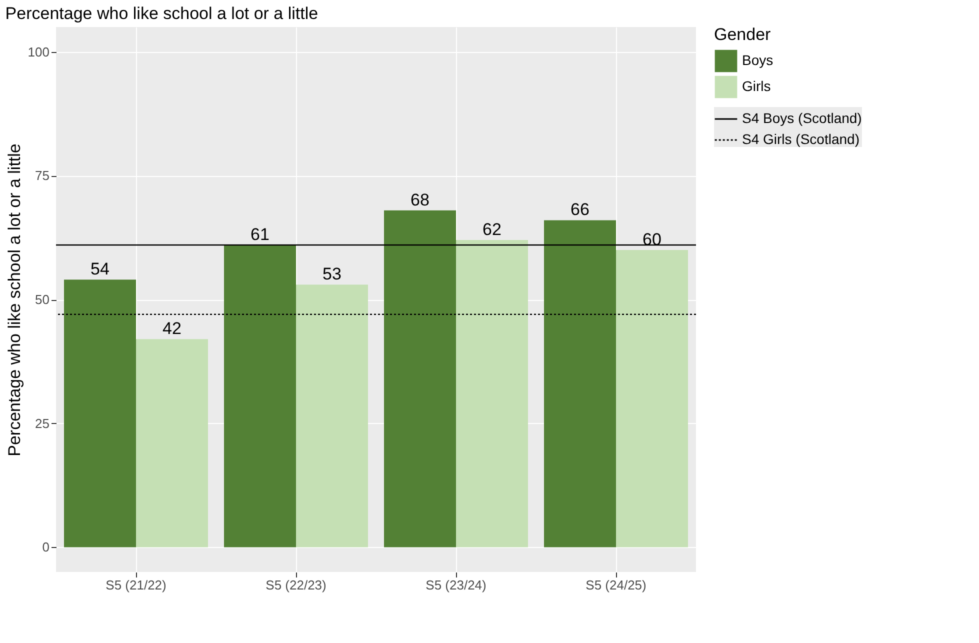  I want to click on data-label: 42, so click(172, 328).